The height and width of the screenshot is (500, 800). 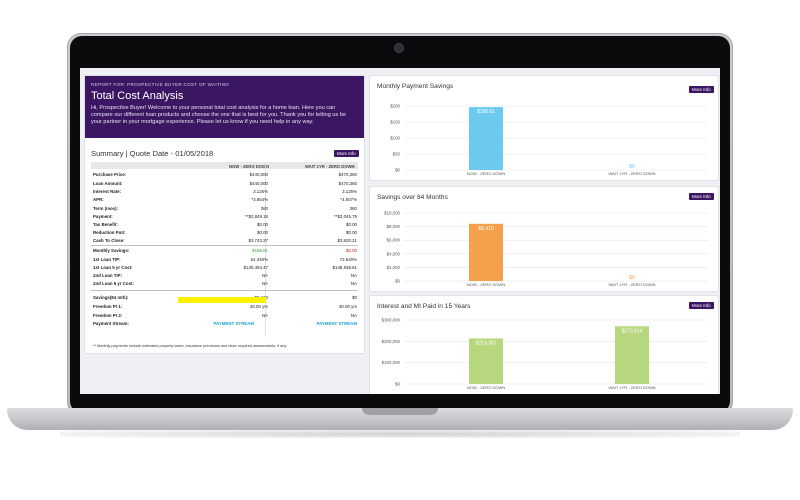 What do you see at coordinates (258, 240) in the screenshot?
I see `row-value-now: $3,743.27` at bounding box center [258, 240].